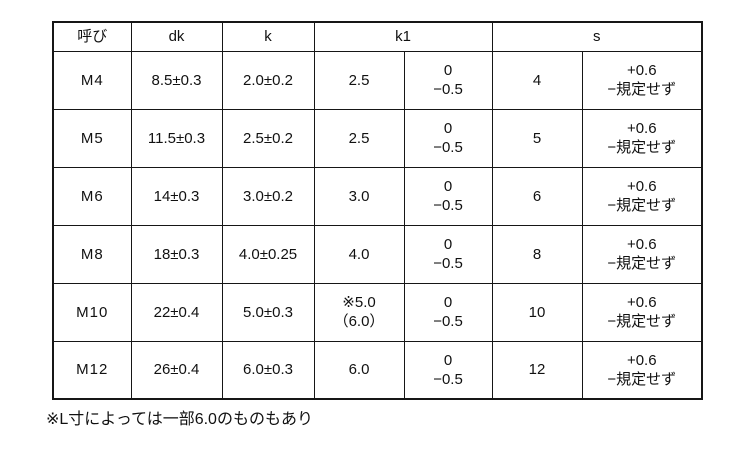  I want to click on cell-size-name: M8, so click(92, 254).